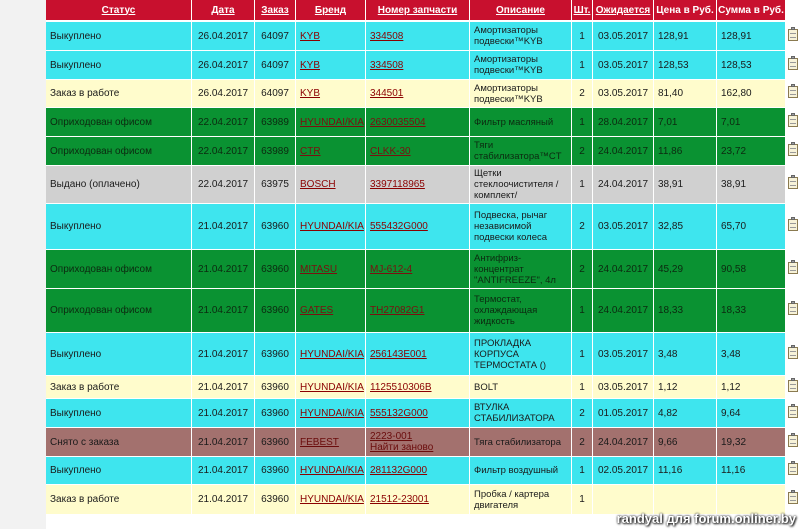 The image size is (800, 529). What do you see at coordinates (319, 442) in the screenshot?
I see `brand-link: FEBEST` at bounding box center [319, 442].